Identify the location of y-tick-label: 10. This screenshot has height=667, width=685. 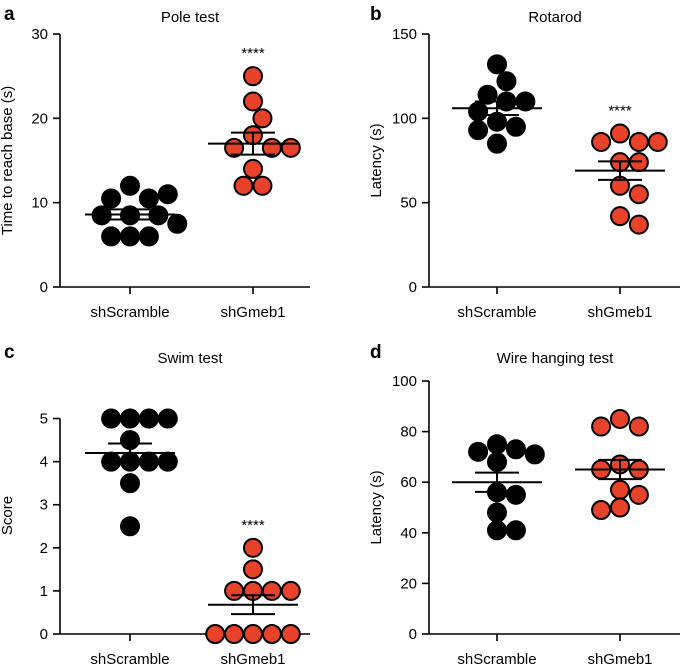
(39, 203).